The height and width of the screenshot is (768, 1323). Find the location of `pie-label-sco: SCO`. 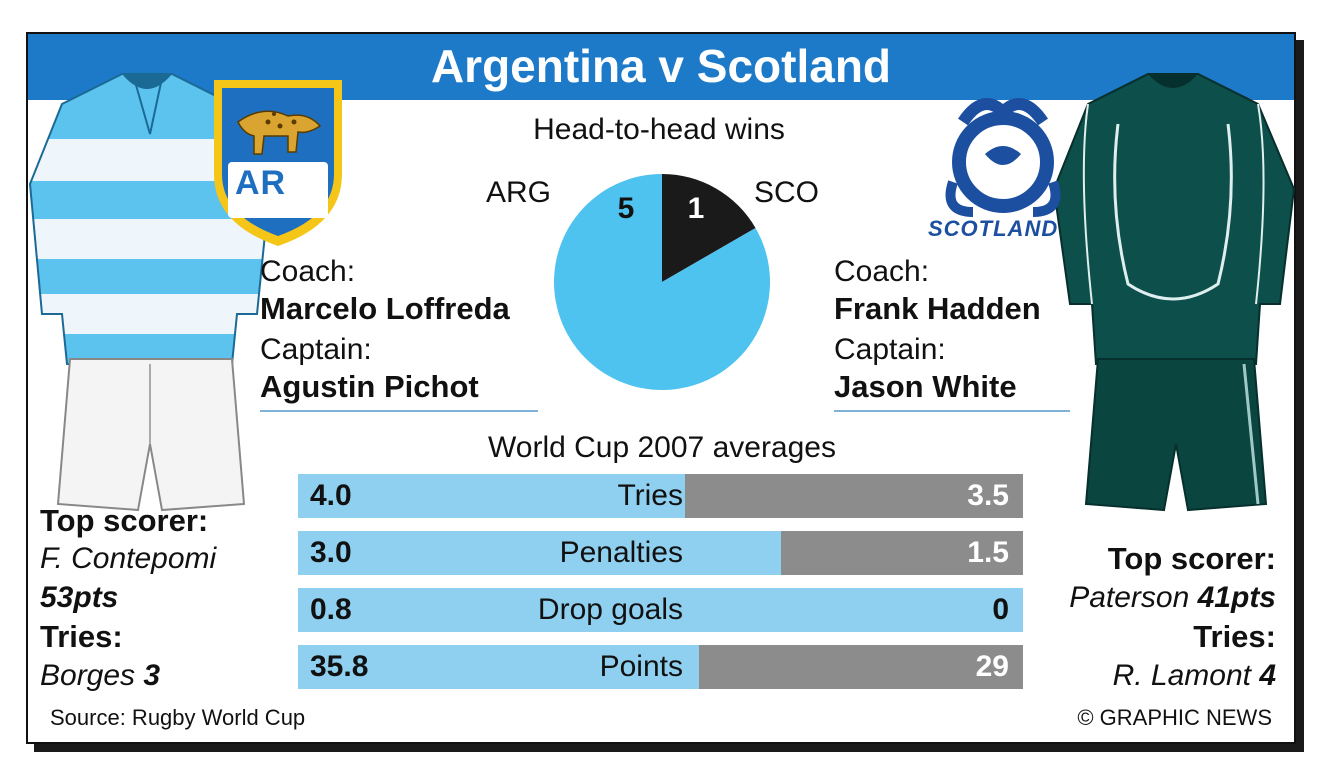

pie-label-sco: SCO is located at coordinates (787, 192).